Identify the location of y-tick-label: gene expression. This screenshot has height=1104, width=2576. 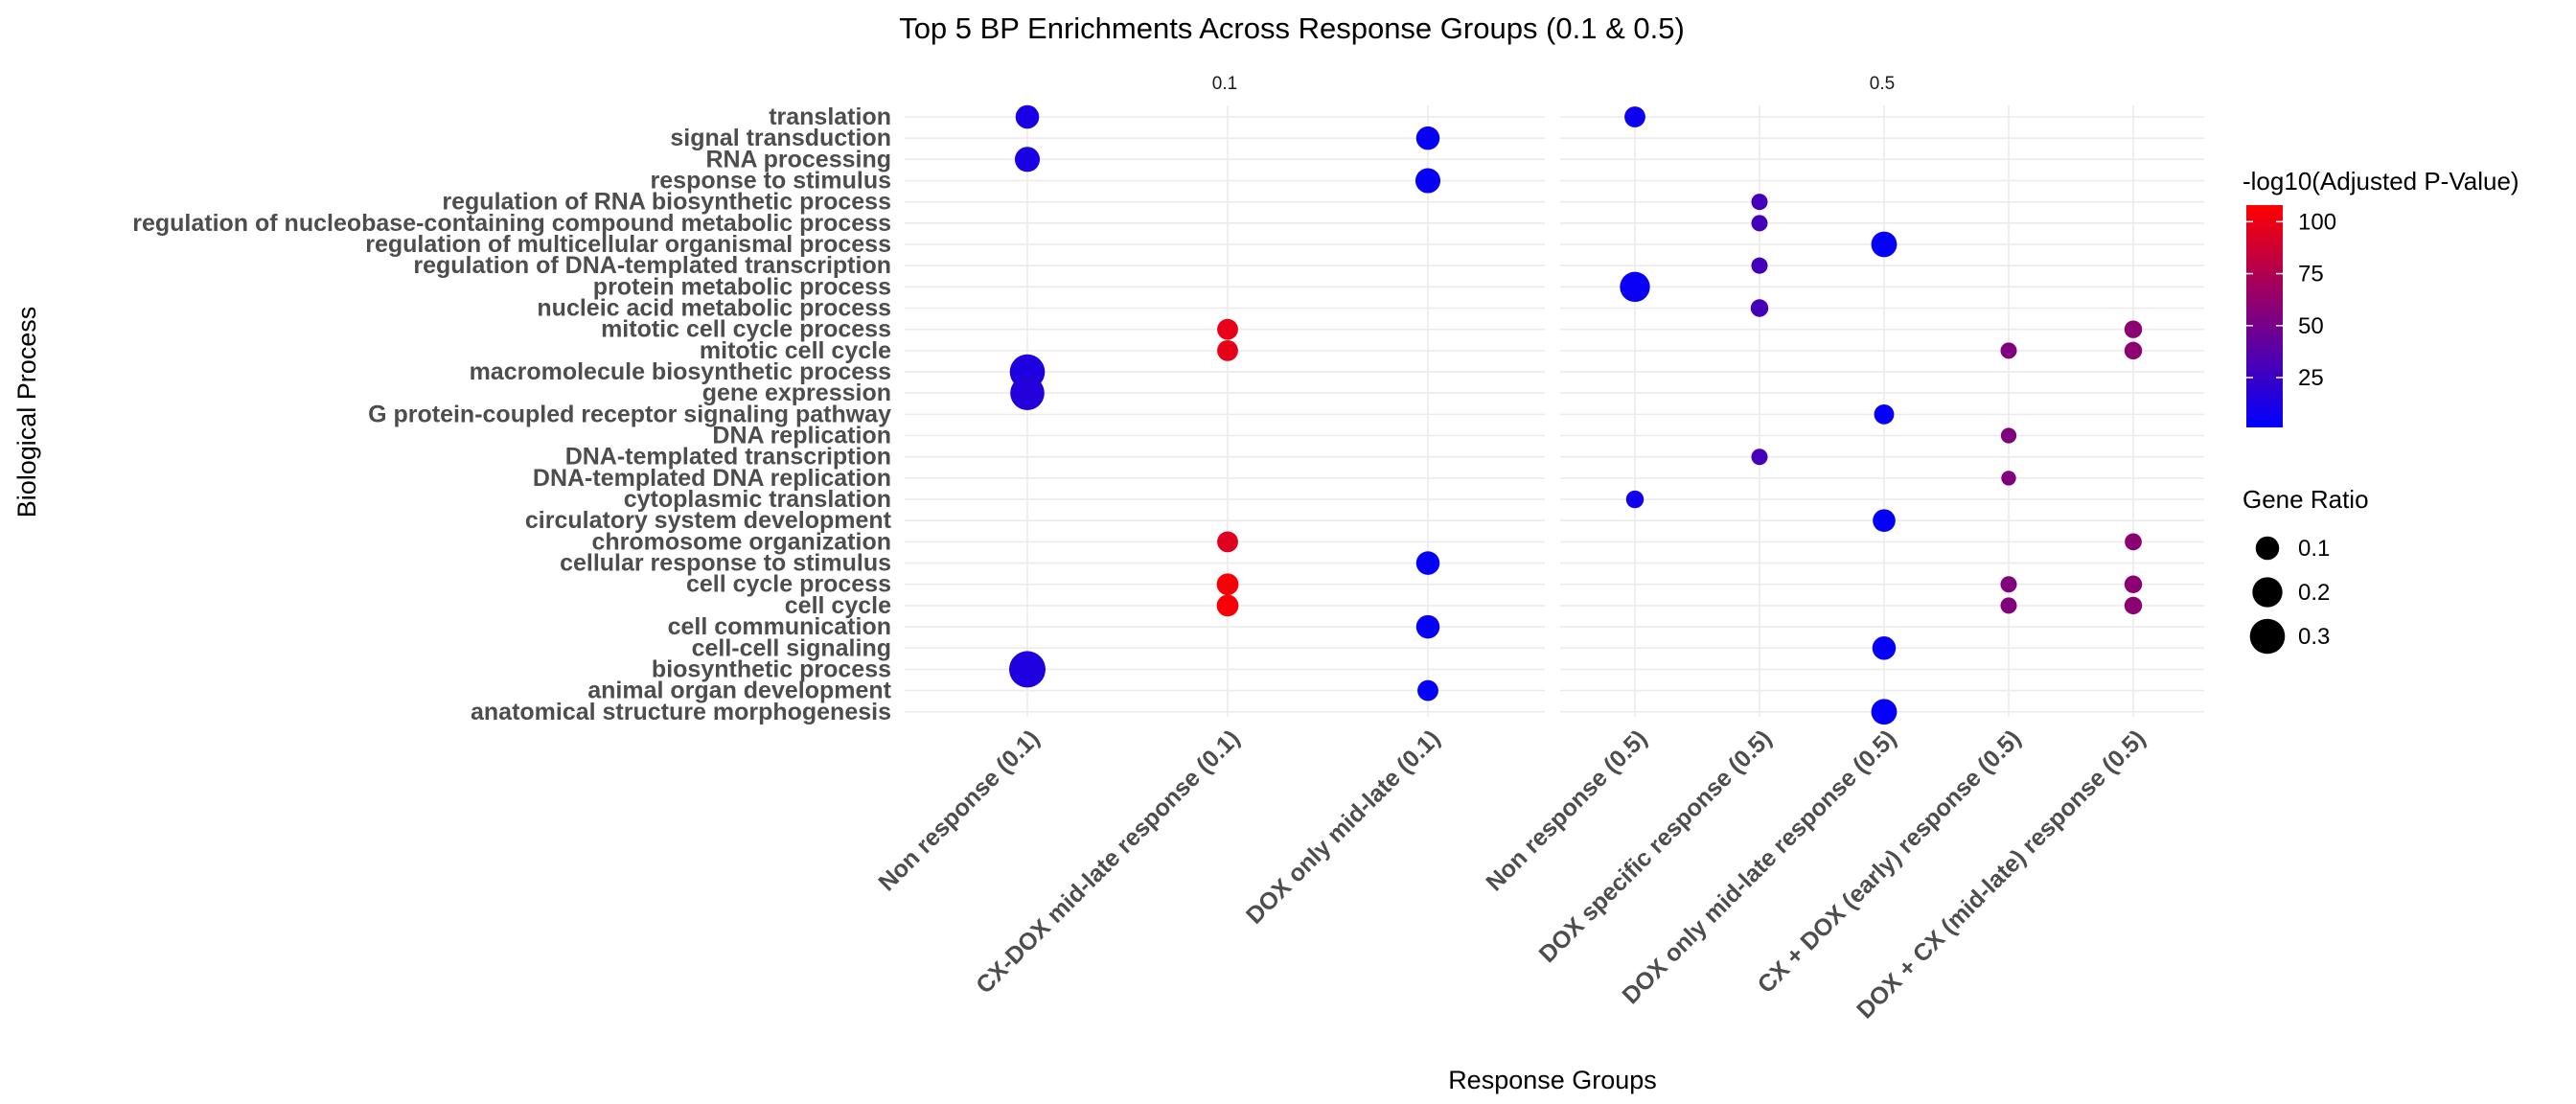
(796, 393).